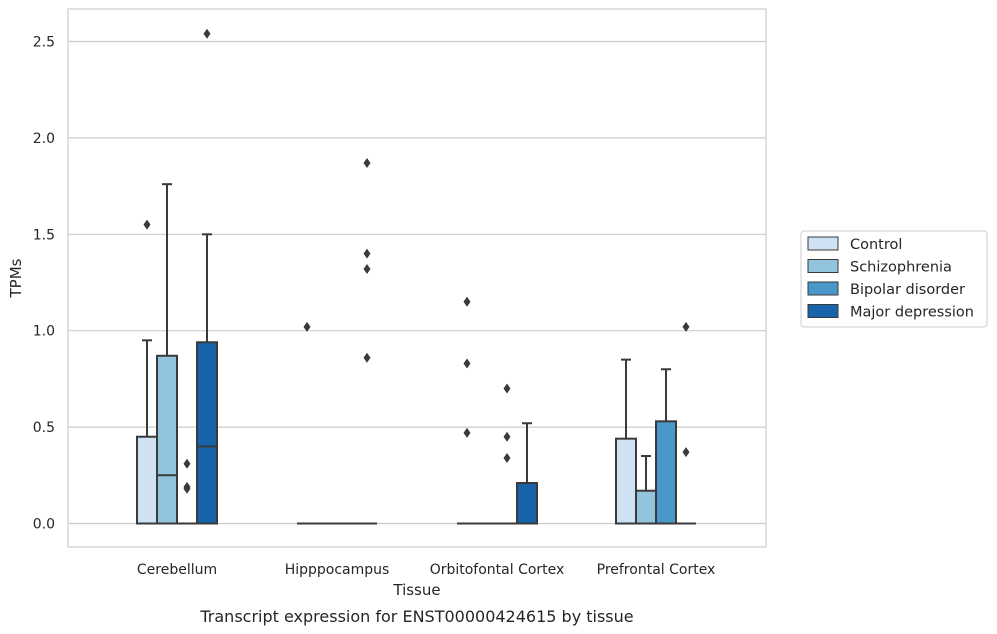 This screenshot has width=997, height=634. I want to click on y-tick-label: 1.0, so click(44, 332).